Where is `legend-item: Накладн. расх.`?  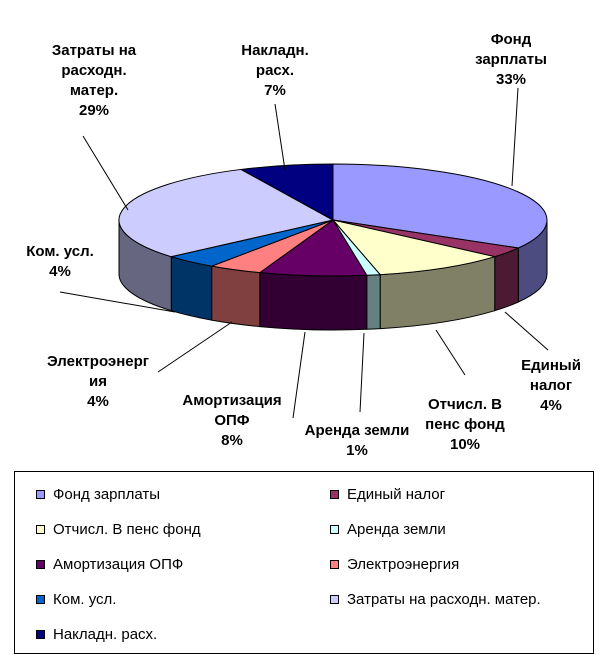
legend-item: Накладн. расх. is located at coordinates (96, 634).